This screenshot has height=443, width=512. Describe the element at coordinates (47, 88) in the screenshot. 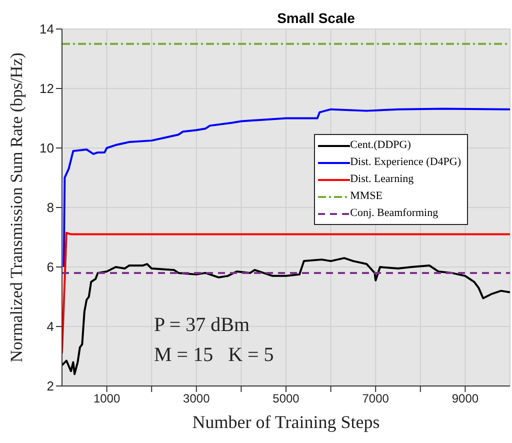

I see `y-tick-label: 12` at that location.